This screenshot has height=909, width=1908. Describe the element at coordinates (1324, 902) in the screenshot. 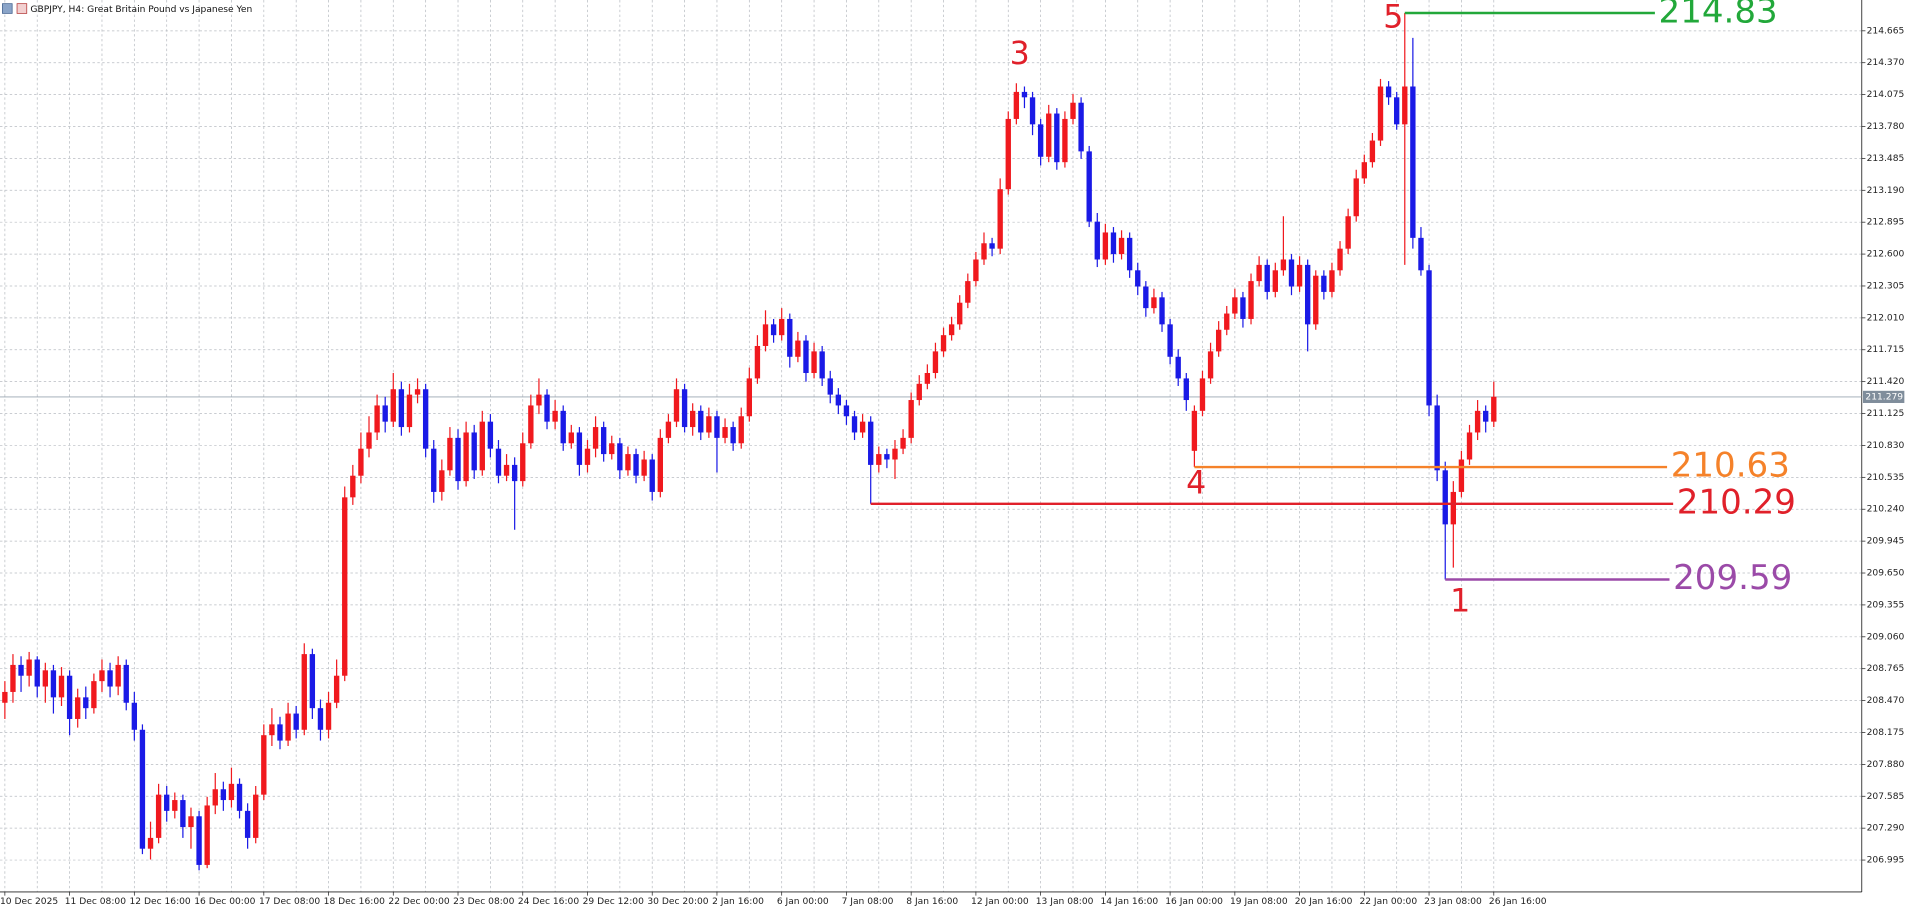

I see `x-tick-label: 20 Jan 16:00` at that location.